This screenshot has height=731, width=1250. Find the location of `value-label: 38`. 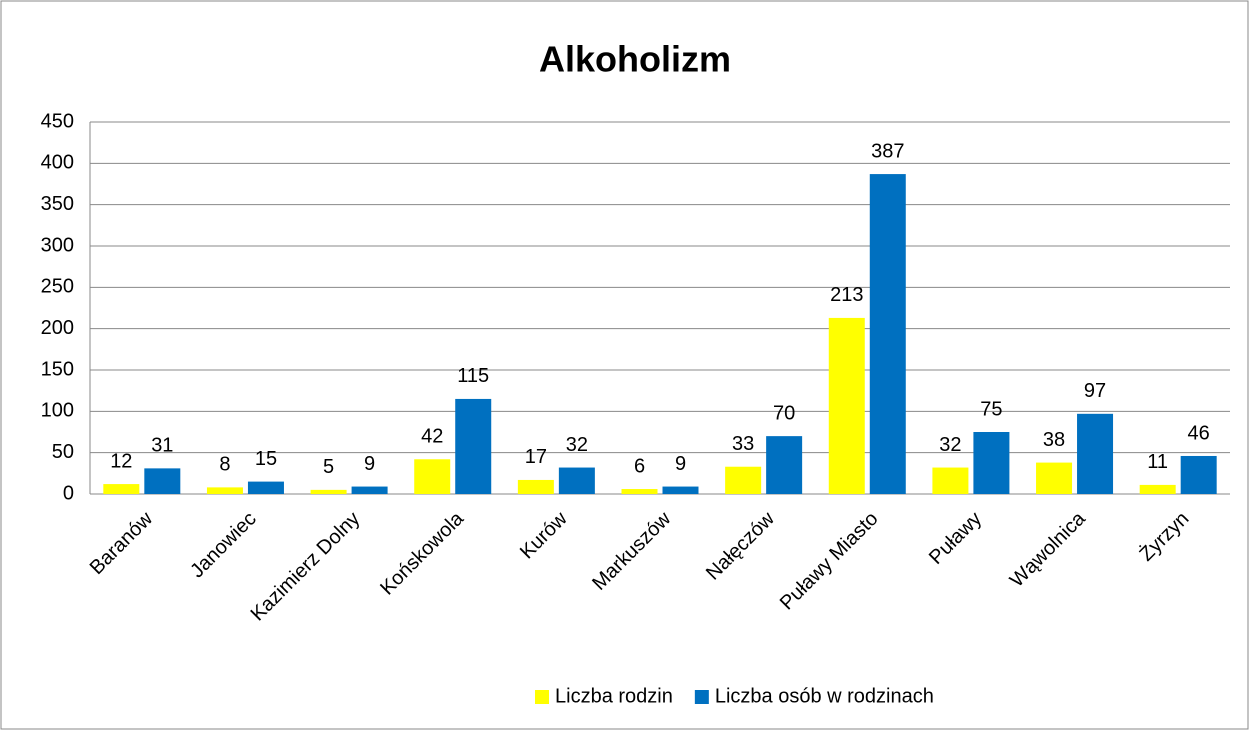

value-label: 38 is located at coordinates (1054, 440).